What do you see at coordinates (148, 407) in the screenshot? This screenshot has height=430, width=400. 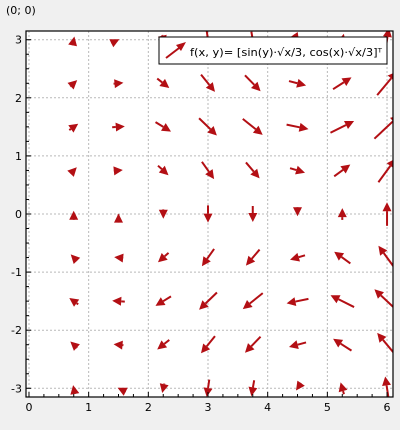 I see `x-tick-label: 2` at bounding box center [148, 407].